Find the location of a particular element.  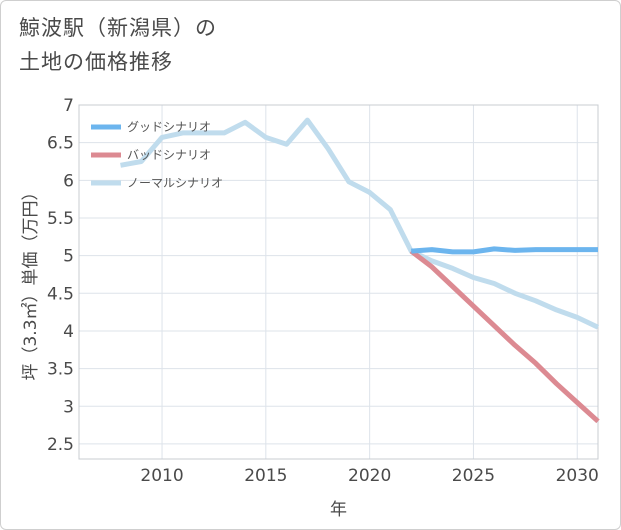

y-tick-label: 5 is located at coordinates (68, 257).